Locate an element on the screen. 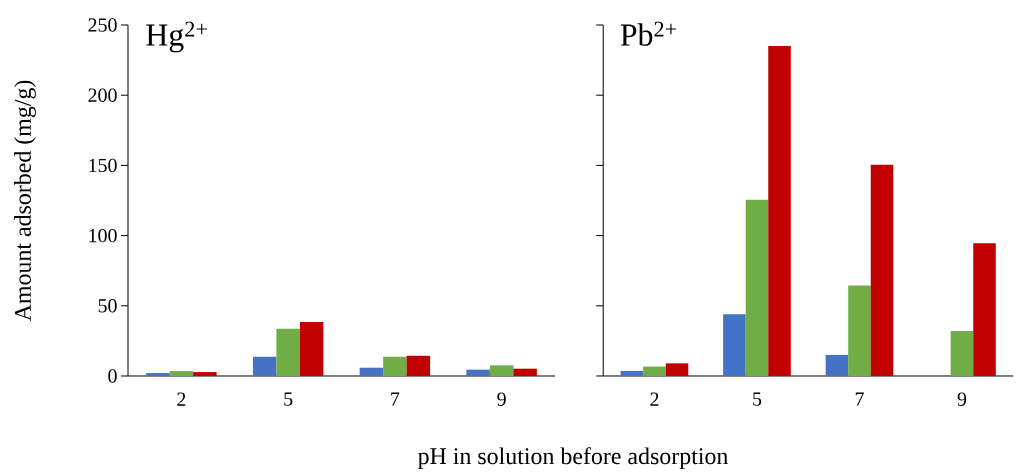 This screenshot has height=472, width=1019. chart-title: Pb$^{2+}$ is located at coordinates (648, 33).